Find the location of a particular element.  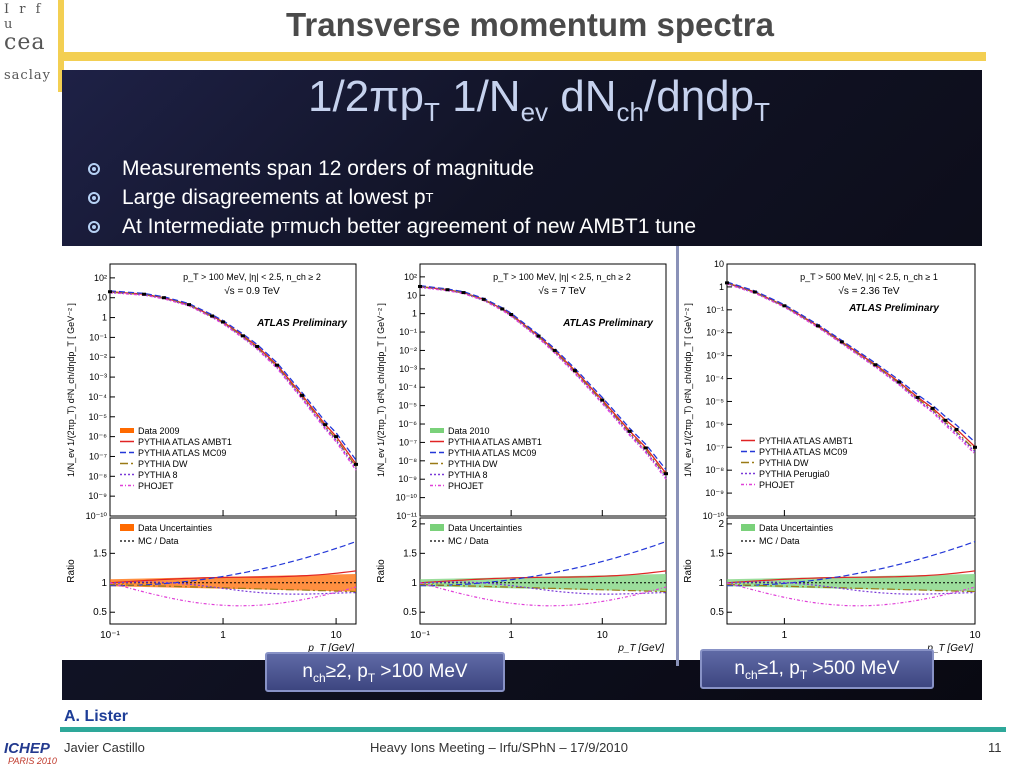

caption-right: nch≥1, pT >500 MeV is located at coordinates (817, 669).